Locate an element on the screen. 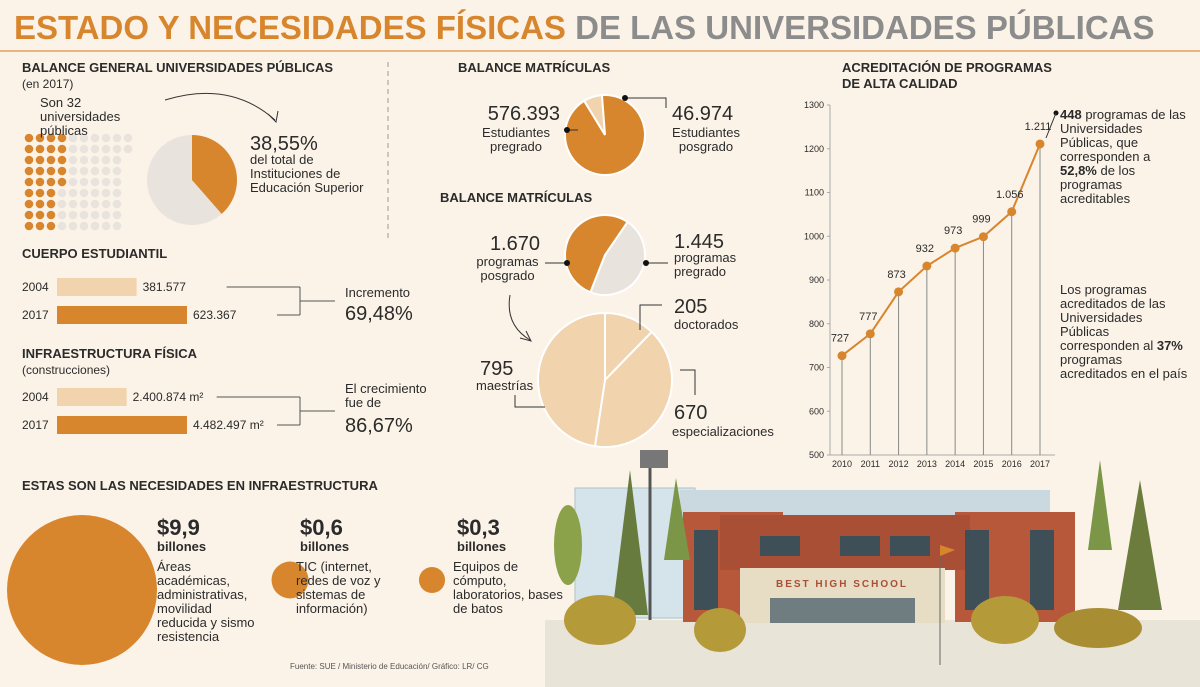  arrow is located at coordinates (220, 106).